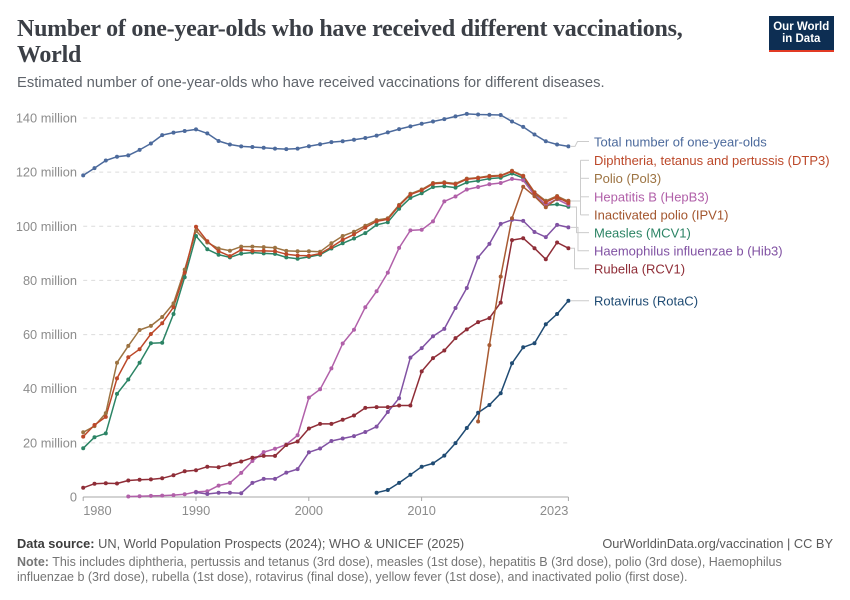 The height and width of the screenshot is (600, 850). I want to click on svg-text:Haemophilus influenzae b (Hib3: Haemophilus influenzae b (Hib3), so click(688, 251).